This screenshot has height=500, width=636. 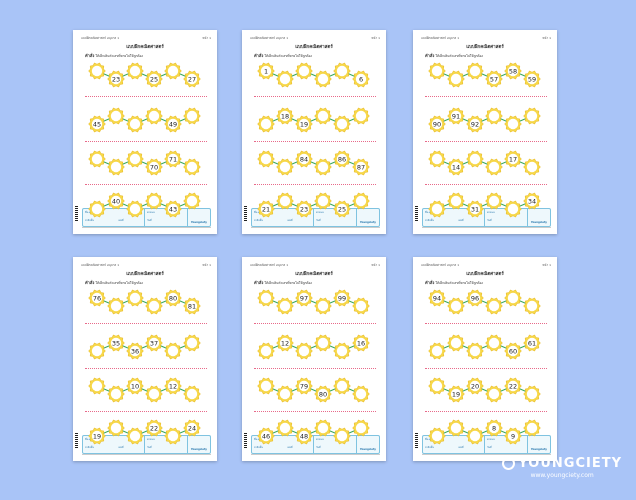 I want to click on name-label: ชื่อ-สกุล, so click(x=258, y=439).